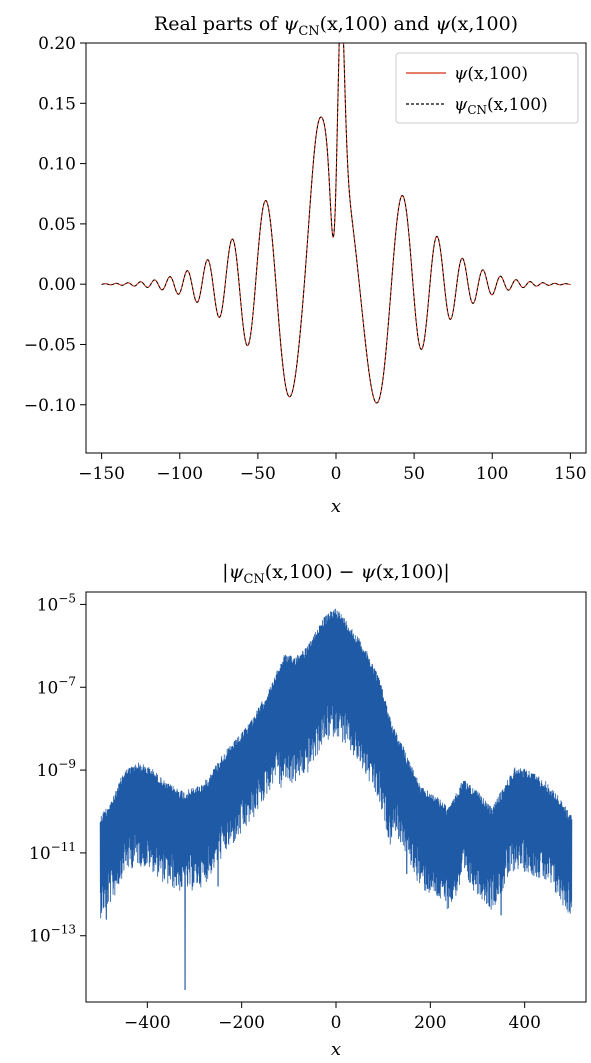 The width and height of the screenshot is (591, 1063). Describe the element at coordinates (336, 506) in the screenshot. I see `chart1-xlabel: x` at that location.